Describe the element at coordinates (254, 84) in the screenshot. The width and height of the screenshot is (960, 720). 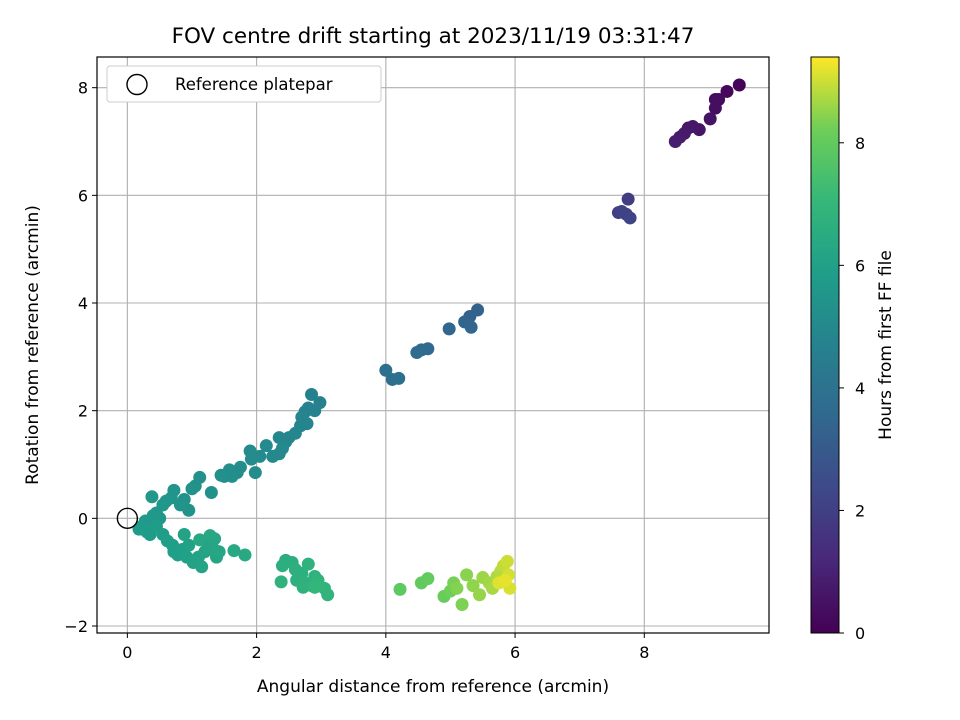
I see `legend-label: Reference platepar` at that location.